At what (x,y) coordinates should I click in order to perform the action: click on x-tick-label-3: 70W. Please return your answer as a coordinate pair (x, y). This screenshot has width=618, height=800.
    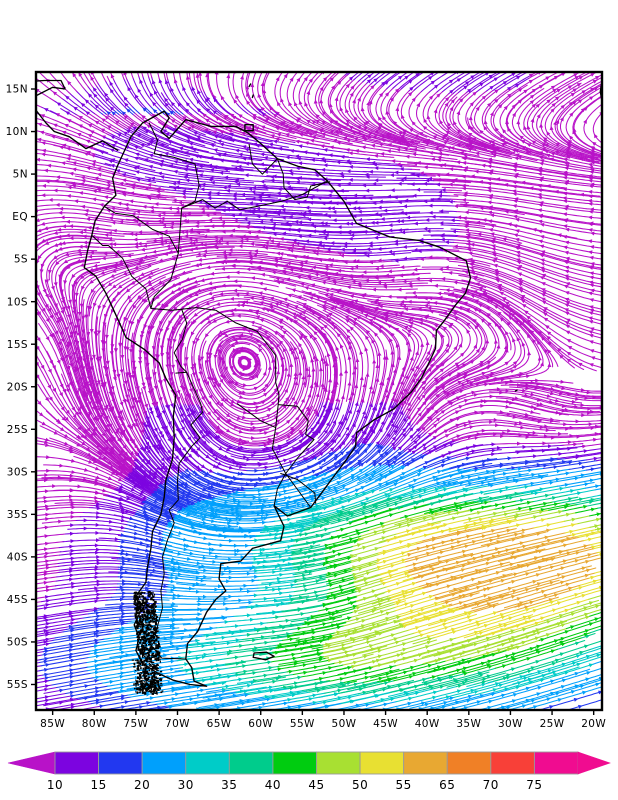
    Looking at the image, I should click on (177, 724).